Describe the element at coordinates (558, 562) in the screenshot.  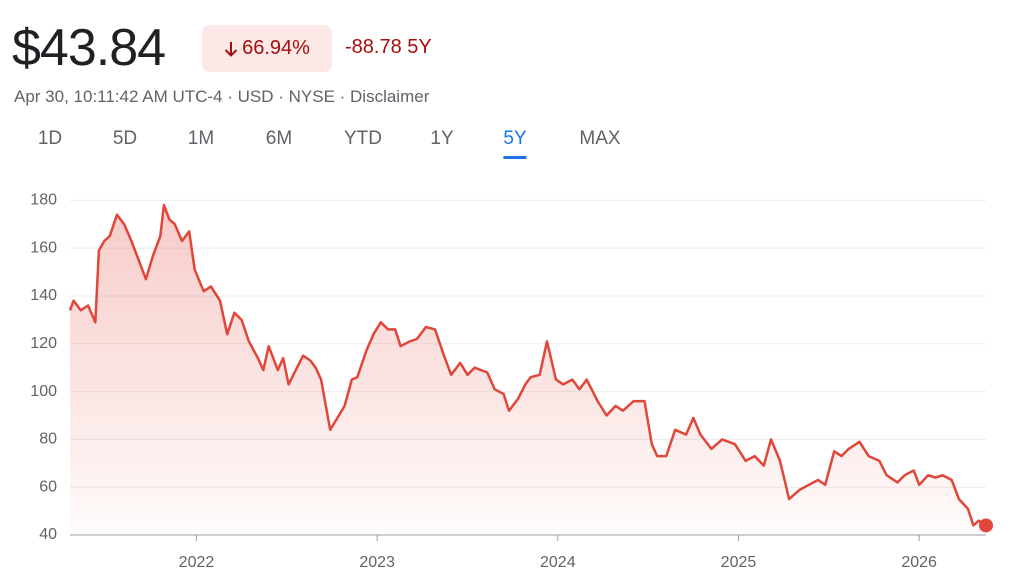
I see `x-tick-label: 2024` at that location.